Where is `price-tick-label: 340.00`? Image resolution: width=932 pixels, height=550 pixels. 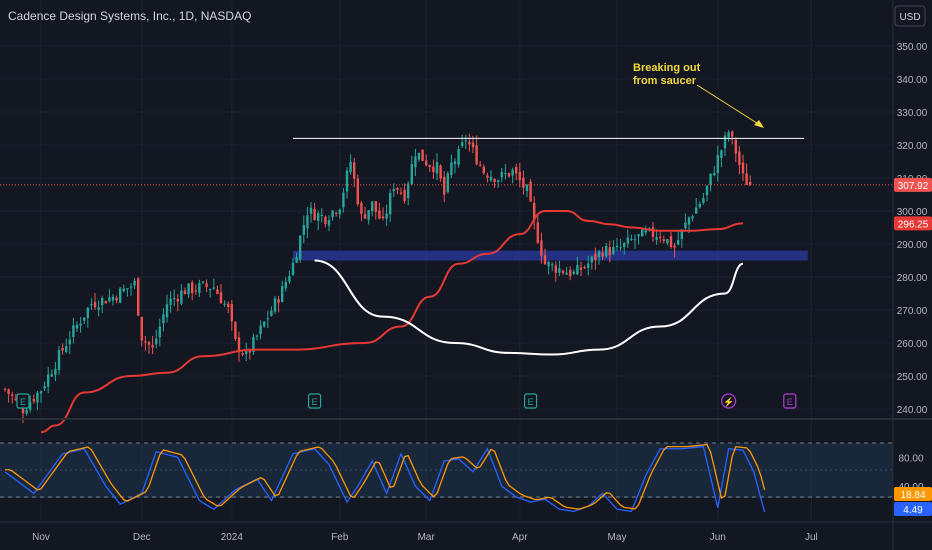
price-tick-label: 340.00 is located at coordinates (912, 80).